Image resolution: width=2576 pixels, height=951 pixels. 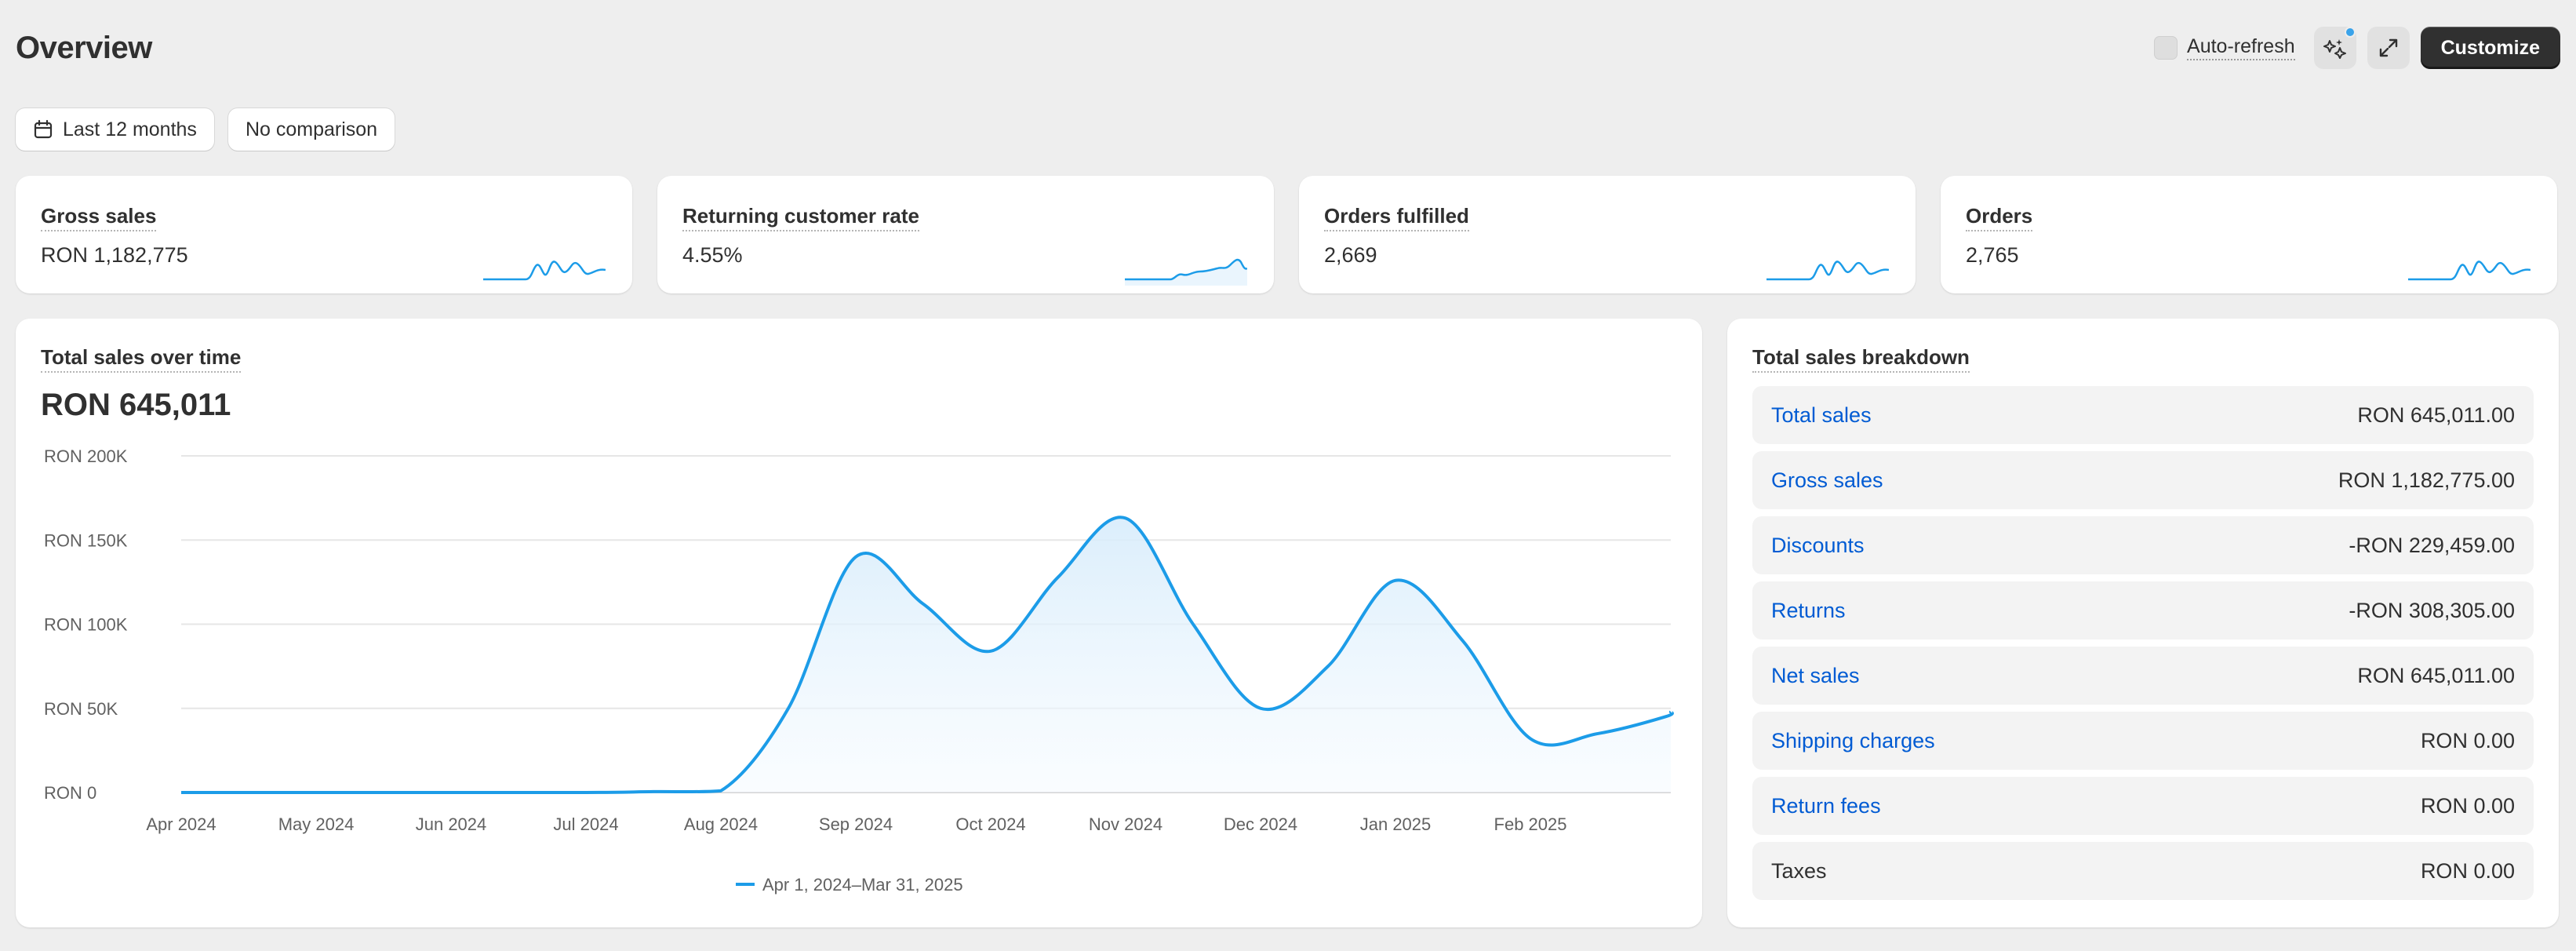 What do you see at coordinates (2143, 676) in the screenshot?
I see `breakdown-row: Net sales RON 645,011.00` at bounding box center [2143, 676].